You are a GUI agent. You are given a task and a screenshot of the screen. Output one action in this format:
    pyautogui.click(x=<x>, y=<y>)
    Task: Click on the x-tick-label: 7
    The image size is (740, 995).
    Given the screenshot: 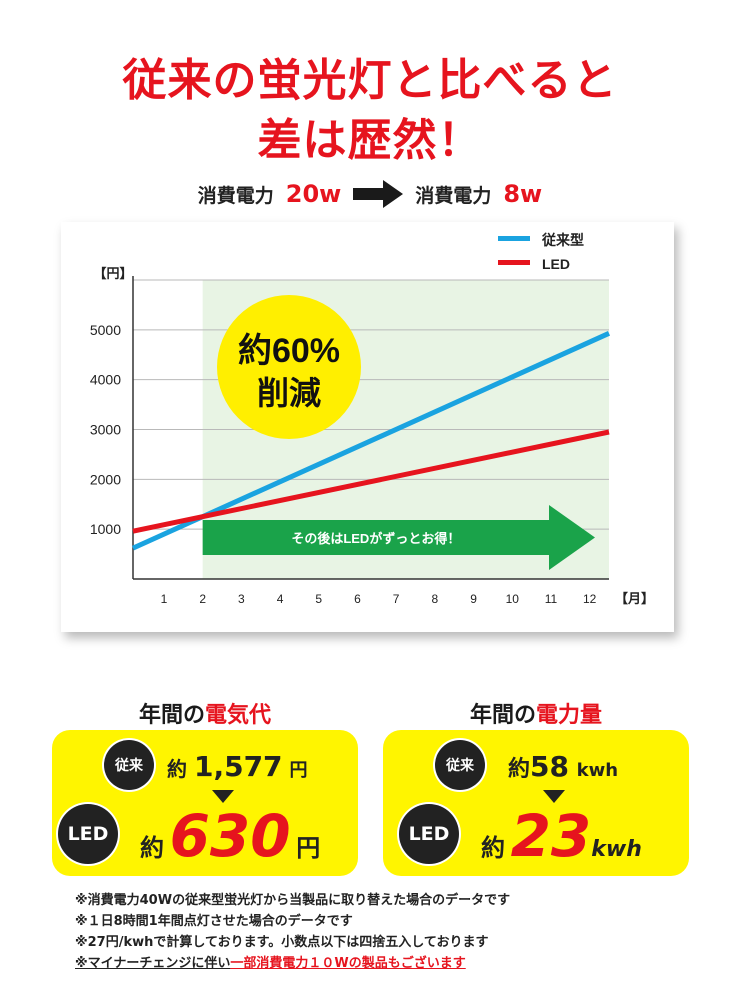 What is the action you would take?
    pyautogui.click(x=396, y=599)
    